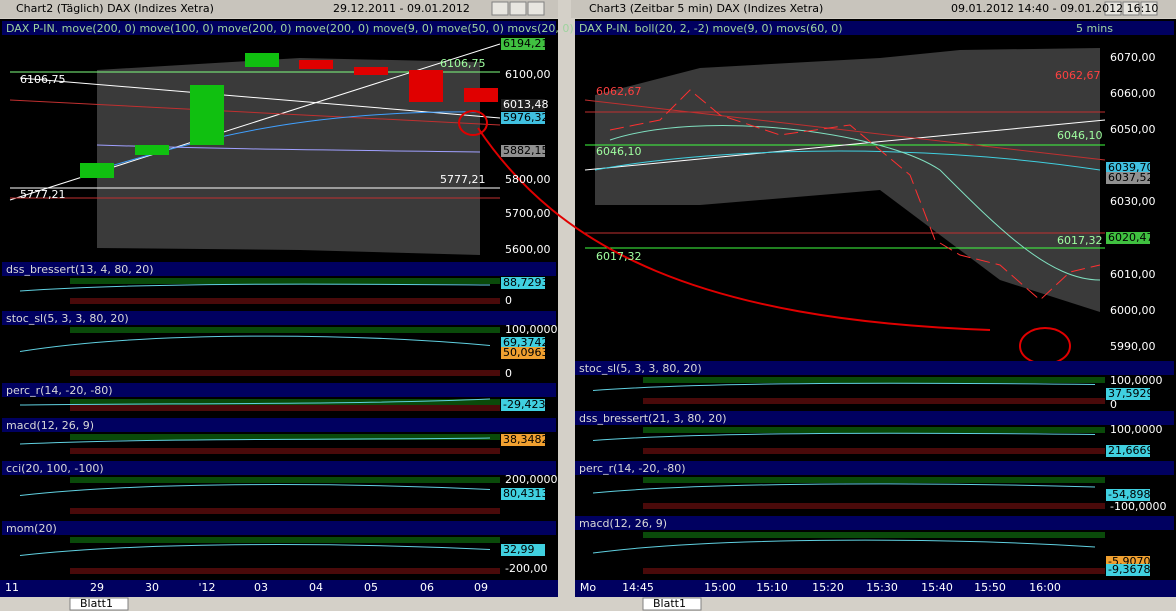 The image size is (1176, 611). What do you see at coordinates (80, 269) in the screenshot?
I see `pane-header-text: dss_bressert(13, 4, 80, 20)` at bounding box center [80, 269].